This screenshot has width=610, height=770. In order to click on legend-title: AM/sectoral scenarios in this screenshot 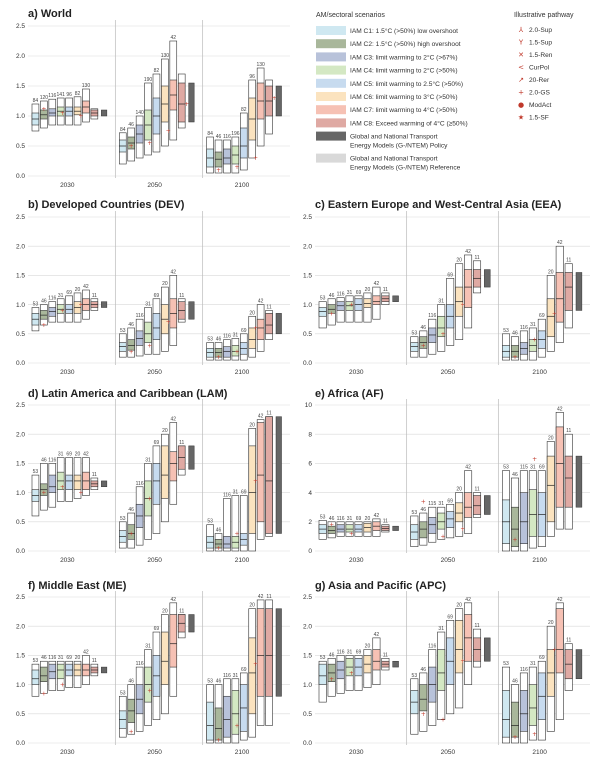, I will do `click(350, 15)`.